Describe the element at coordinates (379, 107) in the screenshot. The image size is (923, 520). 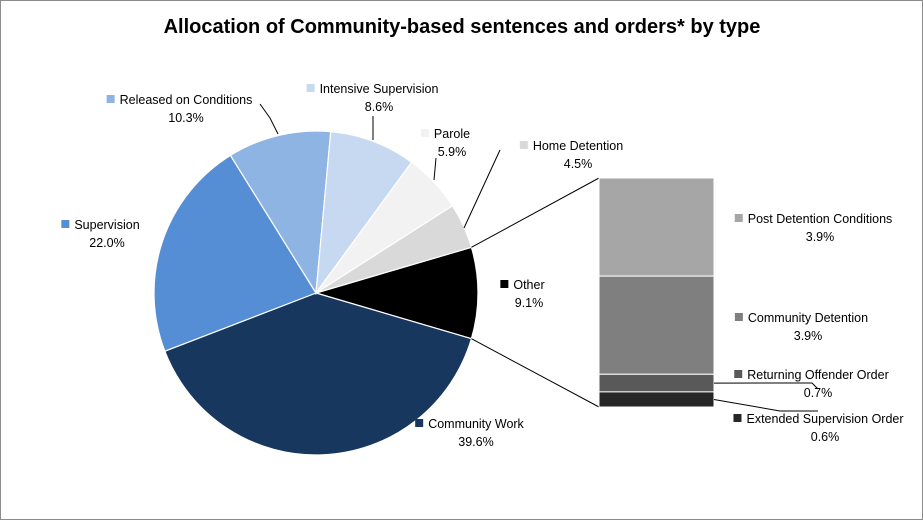
I see `label-intensive-supervision-value: 8.6%` at that location.